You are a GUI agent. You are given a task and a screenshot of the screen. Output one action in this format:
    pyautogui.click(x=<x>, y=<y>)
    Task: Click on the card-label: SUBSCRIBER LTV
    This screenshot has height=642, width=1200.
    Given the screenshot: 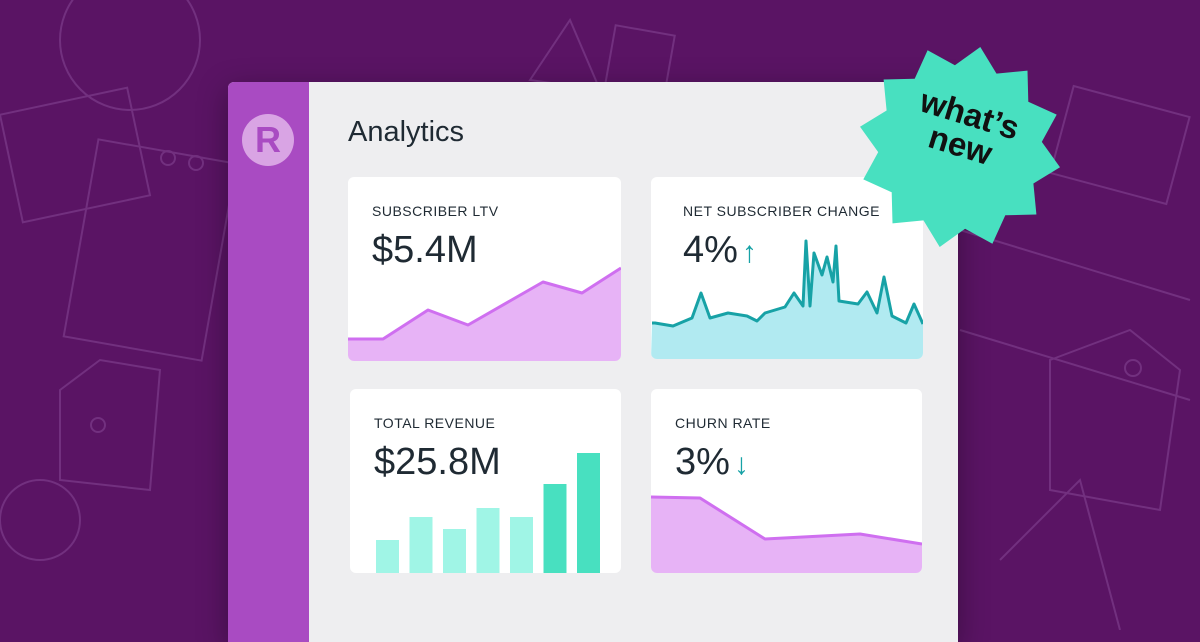 What is the action you would take?
    pyautogui.click(x=435, y=211)
    